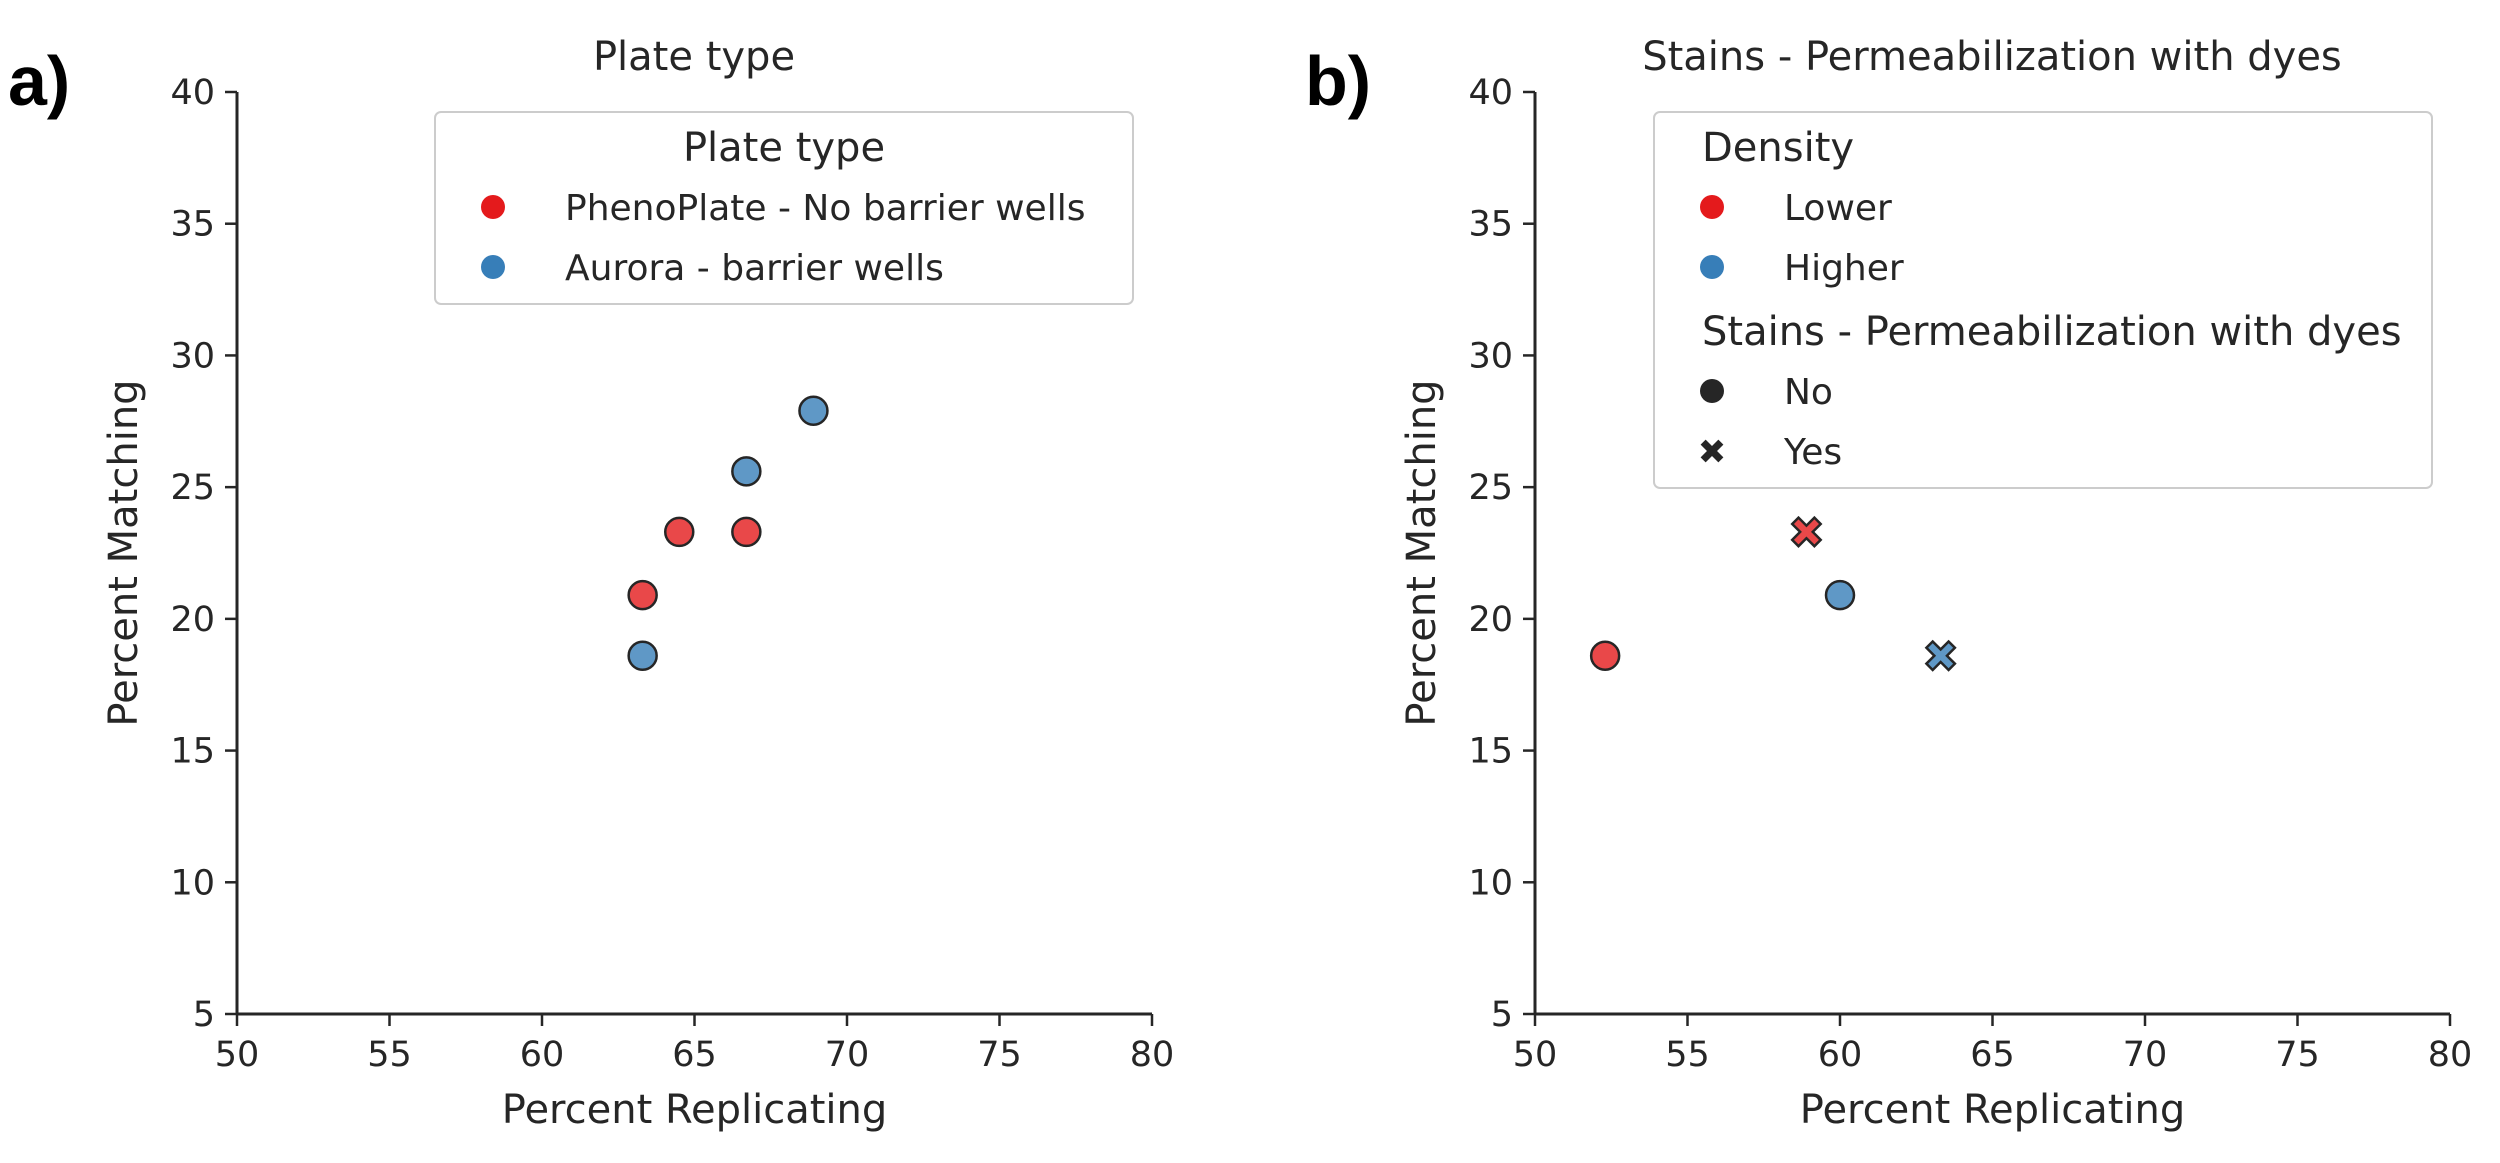 The image size is (2500, 1163). Describe the element at coordinates (1778, 148) in the screenshot. I see `legend-title: Density` at that location.